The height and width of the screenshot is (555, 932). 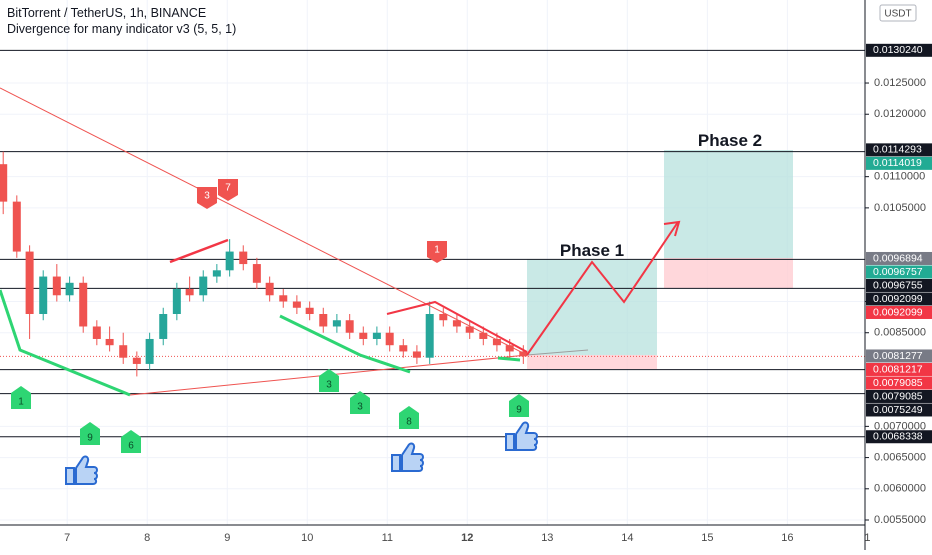 What do you see at coordinates (900, 489) in the screenshot?
I see `y-tick-label: 0.0060000` at bounding box center [900, 489].